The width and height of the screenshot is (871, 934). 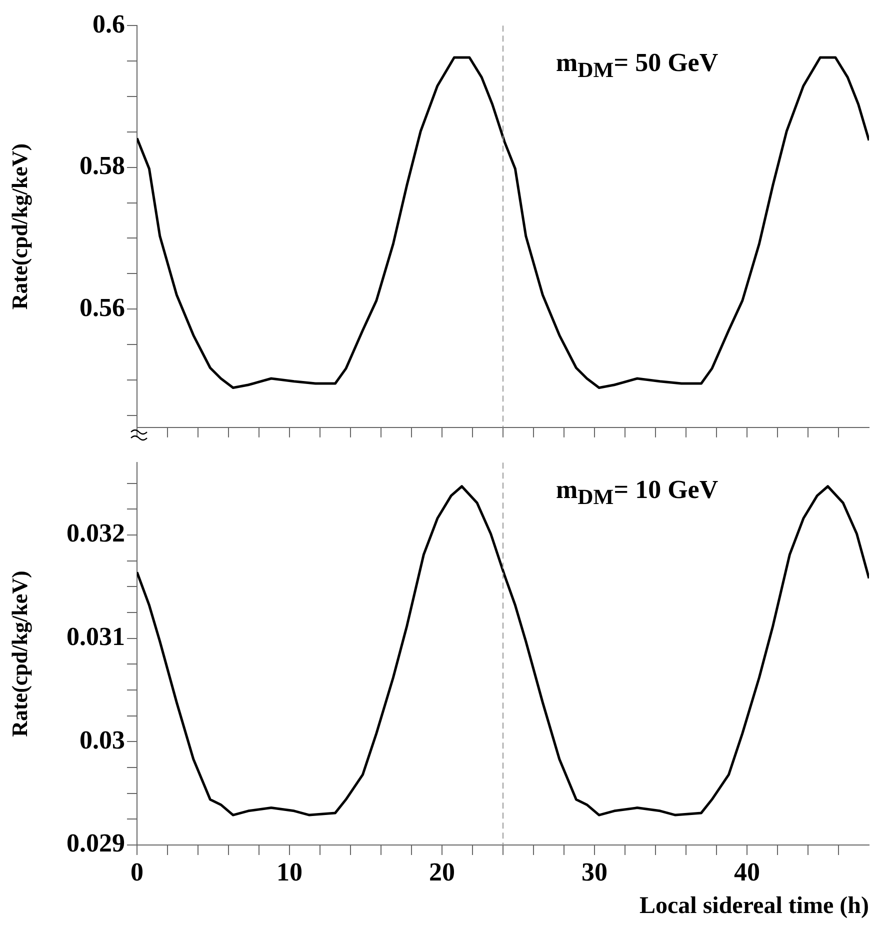 I want to click on y-tick-label: 0.03, so click(x=102, y=739).